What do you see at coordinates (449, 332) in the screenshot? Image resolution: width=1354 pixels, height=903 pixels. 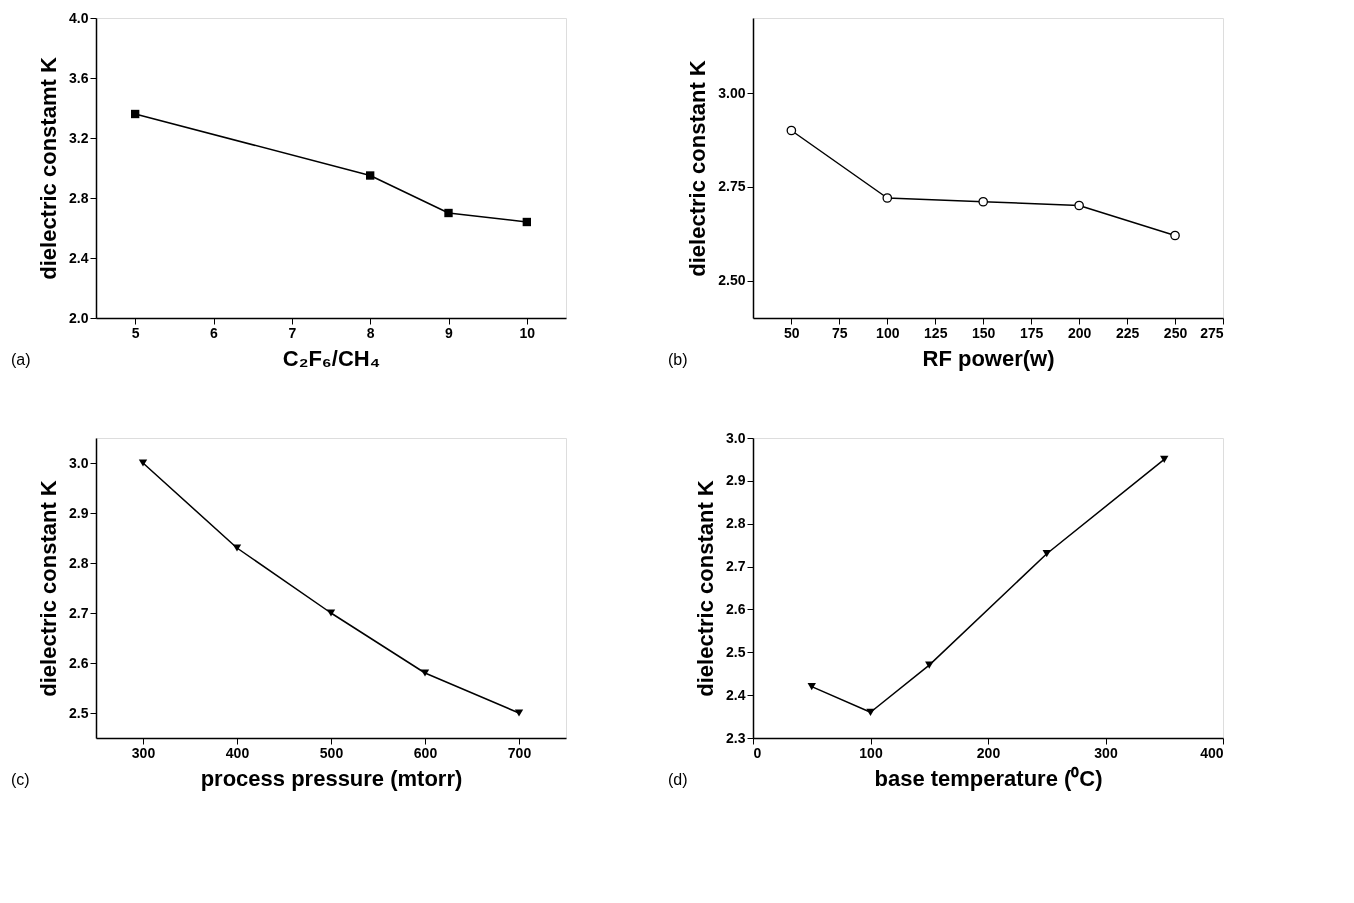 I see `x-tick-label: 9` at bounding box center [449, 332].